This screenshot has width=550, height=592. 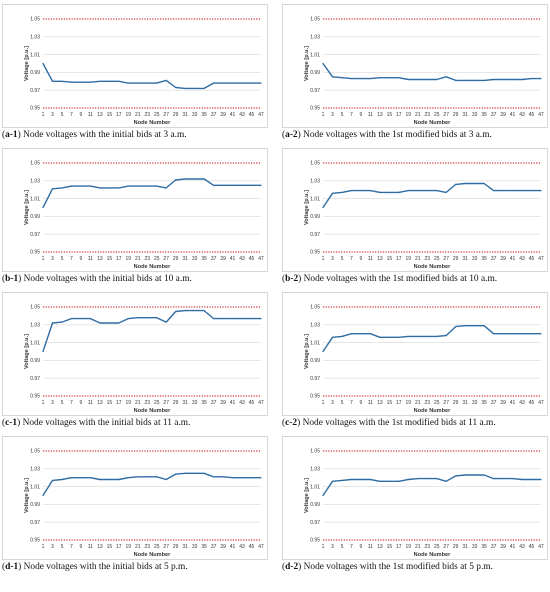 What do you see at coordinates (35, 164) in the screenshot?
I see `y-tick-label: 1.05` at bounding box center [35, 164].